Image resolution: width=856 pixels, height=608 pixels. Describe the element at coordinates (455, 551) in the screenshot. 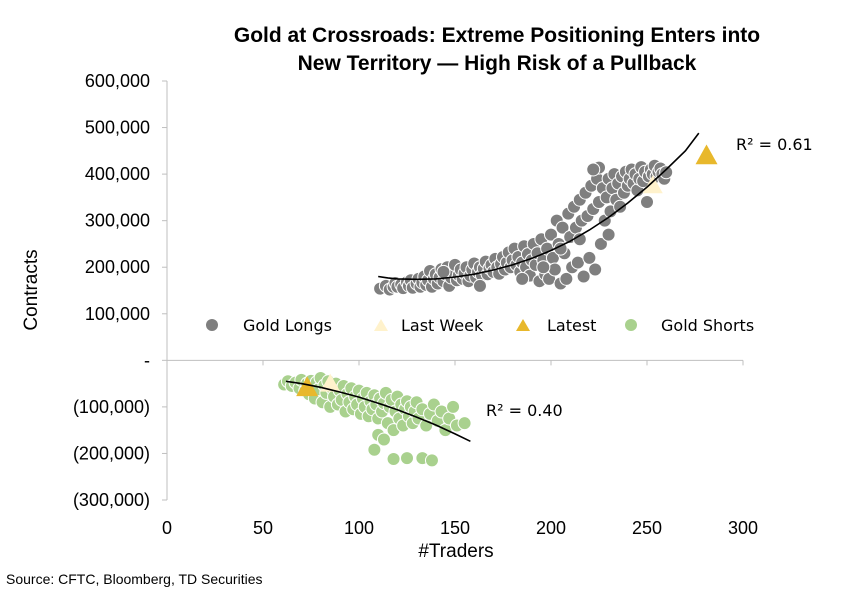

I see `x-axis-title: #Traders` at that location.